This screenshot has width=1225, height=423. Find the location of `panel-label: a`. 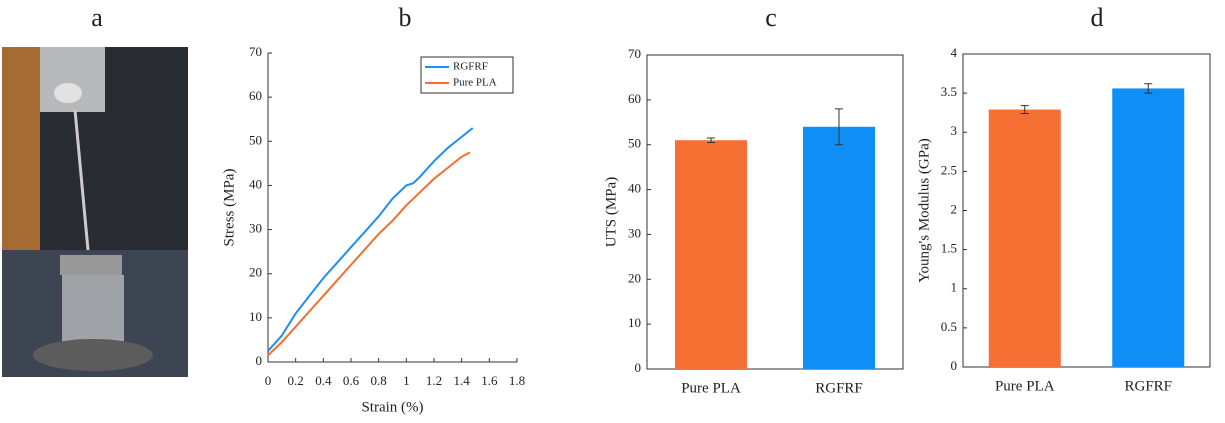

panel-label: a is located at coordinates (97, 17).